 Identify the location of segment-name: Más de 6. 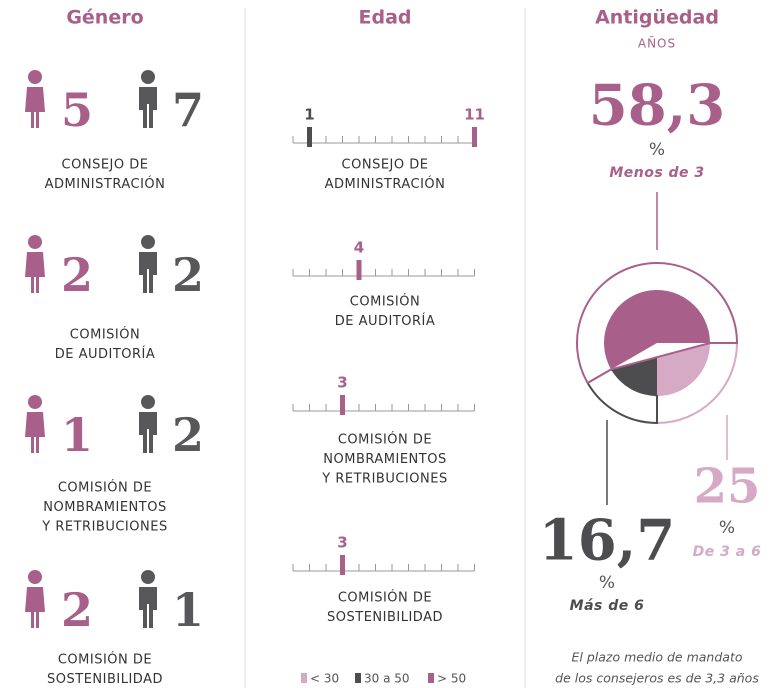
(607, 606).